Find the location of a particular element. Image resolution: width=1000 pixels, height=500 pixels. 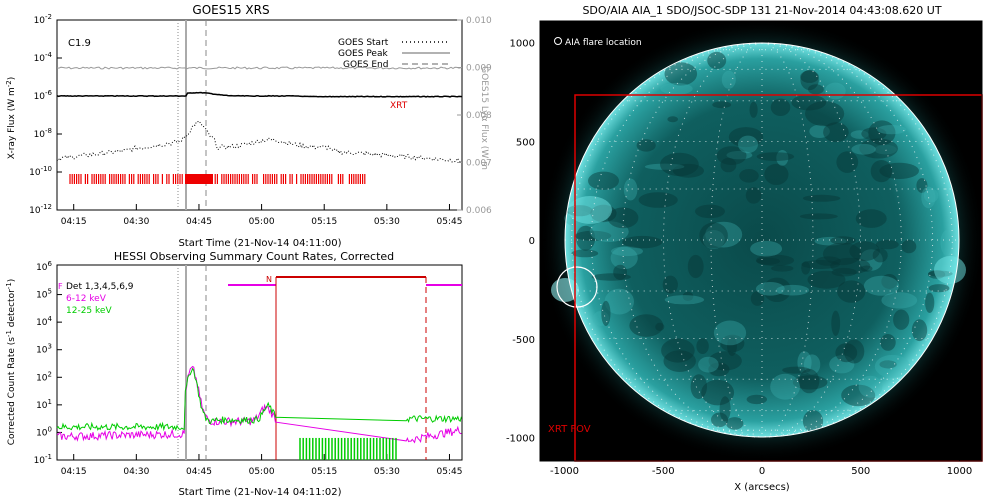

hessi-y-axis: 10⁶ 10⁵ 10⁴ 10³ 10² 10¹ 10⁰ 10⁻¹ is located at coordinates (48, 363).